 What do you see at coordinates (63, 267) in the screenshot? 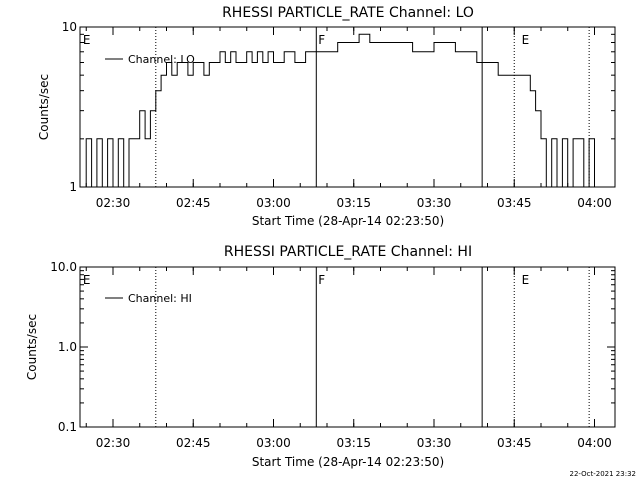
I see `y-tick-label: 10.0` at bounding box center [63, 267].